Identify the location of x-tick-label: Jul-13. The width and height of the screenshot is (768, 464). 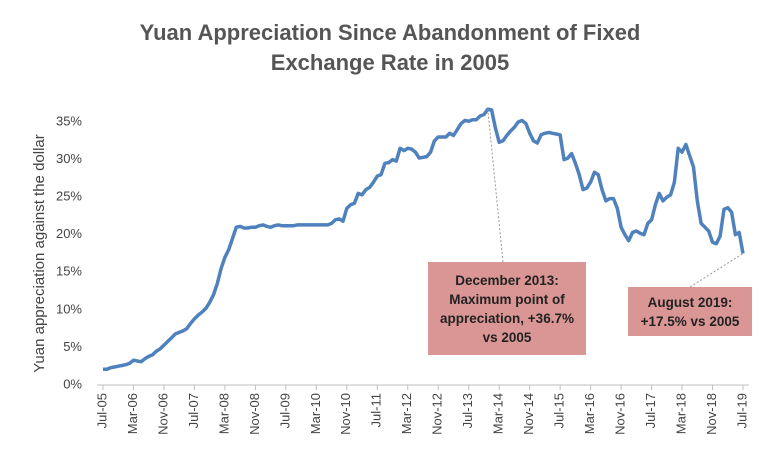
(467, 410).